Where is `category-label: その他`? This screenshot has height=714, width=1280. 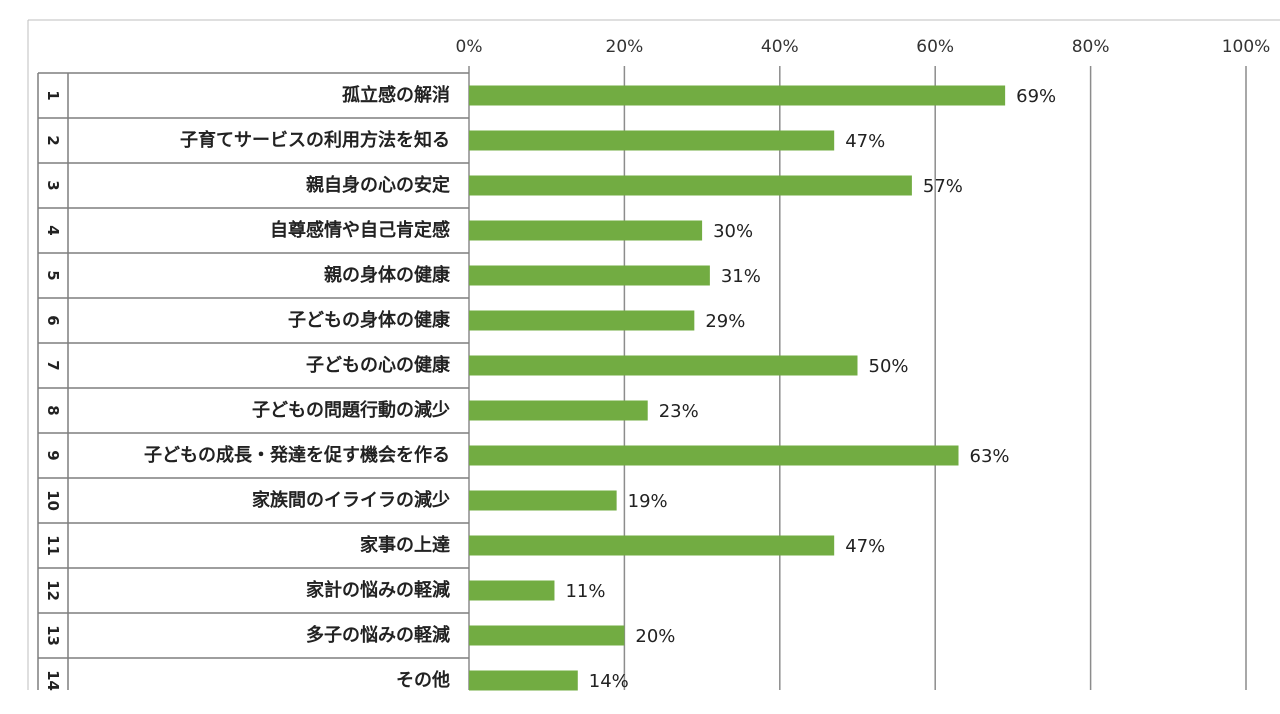 category-label: その他 is located at coordinates (423, 680).